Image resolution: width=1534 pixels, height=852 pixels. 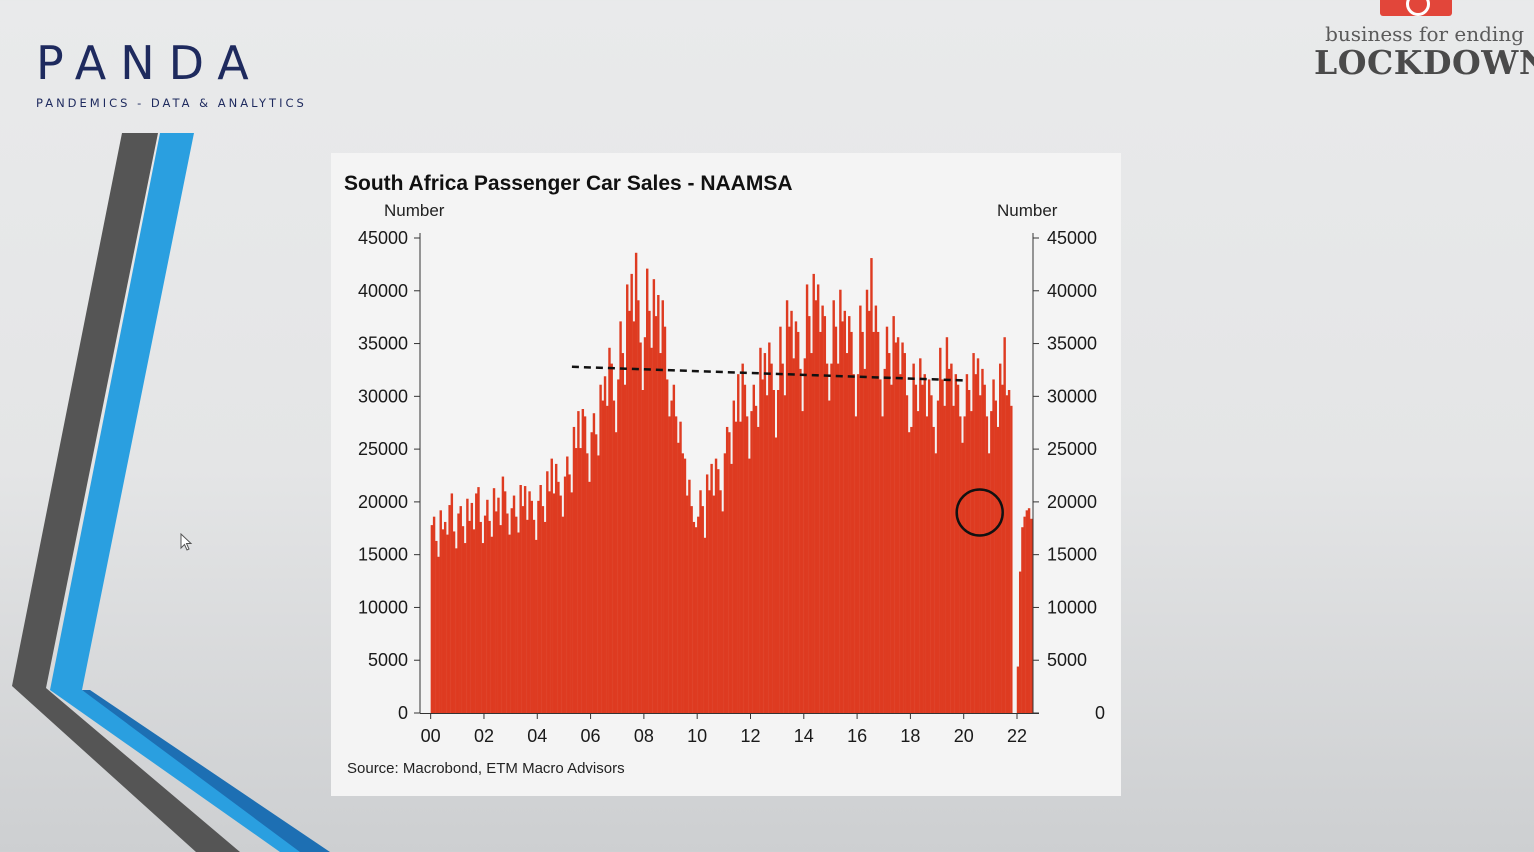 What do you see at coordinates (206, 771) in the screenshot?
I see `blue-stripe-dark` at bounding box center [206, 771].